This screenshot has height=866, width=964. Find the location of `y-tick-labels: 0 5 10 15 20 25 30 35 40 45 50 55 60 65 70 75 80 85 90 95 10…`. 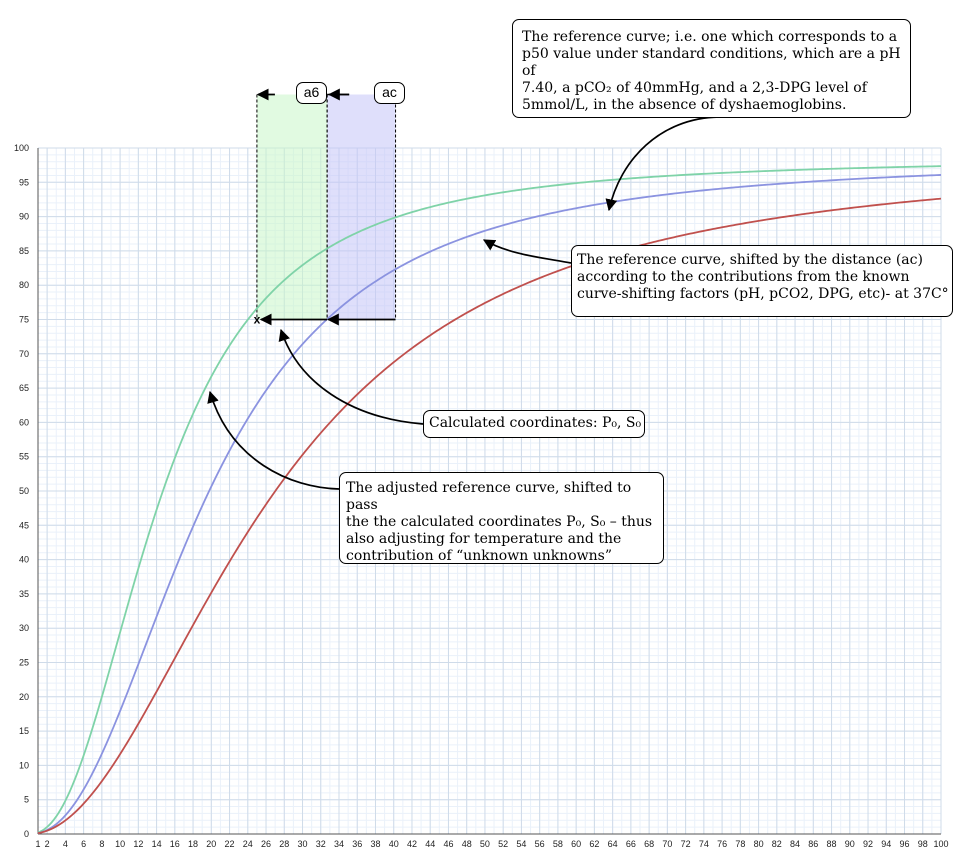

y-tick-labels: 0 5 10 15 20 25 30 35 40 45 50 55 60 65 70 75 80 85 90 95 10… is located at coordinates (21, 491).